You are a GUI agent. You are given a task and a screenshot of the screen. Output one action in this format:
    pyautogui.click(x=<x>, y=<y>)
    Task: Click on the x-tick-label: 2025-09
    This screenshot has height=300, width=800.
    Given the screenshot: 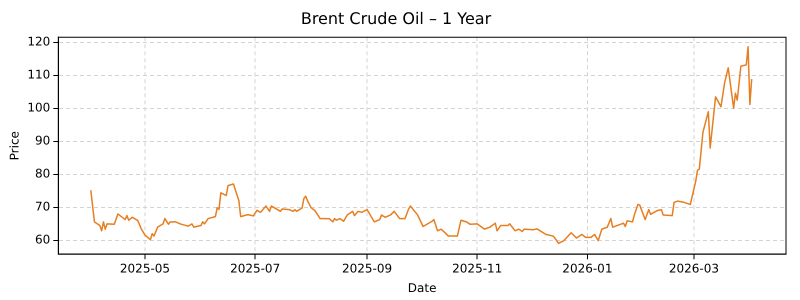 What is the action you would take?
    pyautogui.click(x=367, y=269)
    